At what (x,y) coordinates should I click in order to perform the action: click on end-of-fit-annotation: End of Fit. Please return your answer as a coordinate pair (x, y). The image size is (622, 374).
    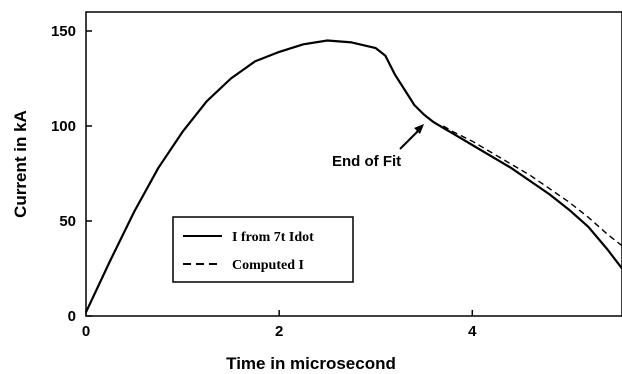
    Looking at the image, I should click on (378, 147).